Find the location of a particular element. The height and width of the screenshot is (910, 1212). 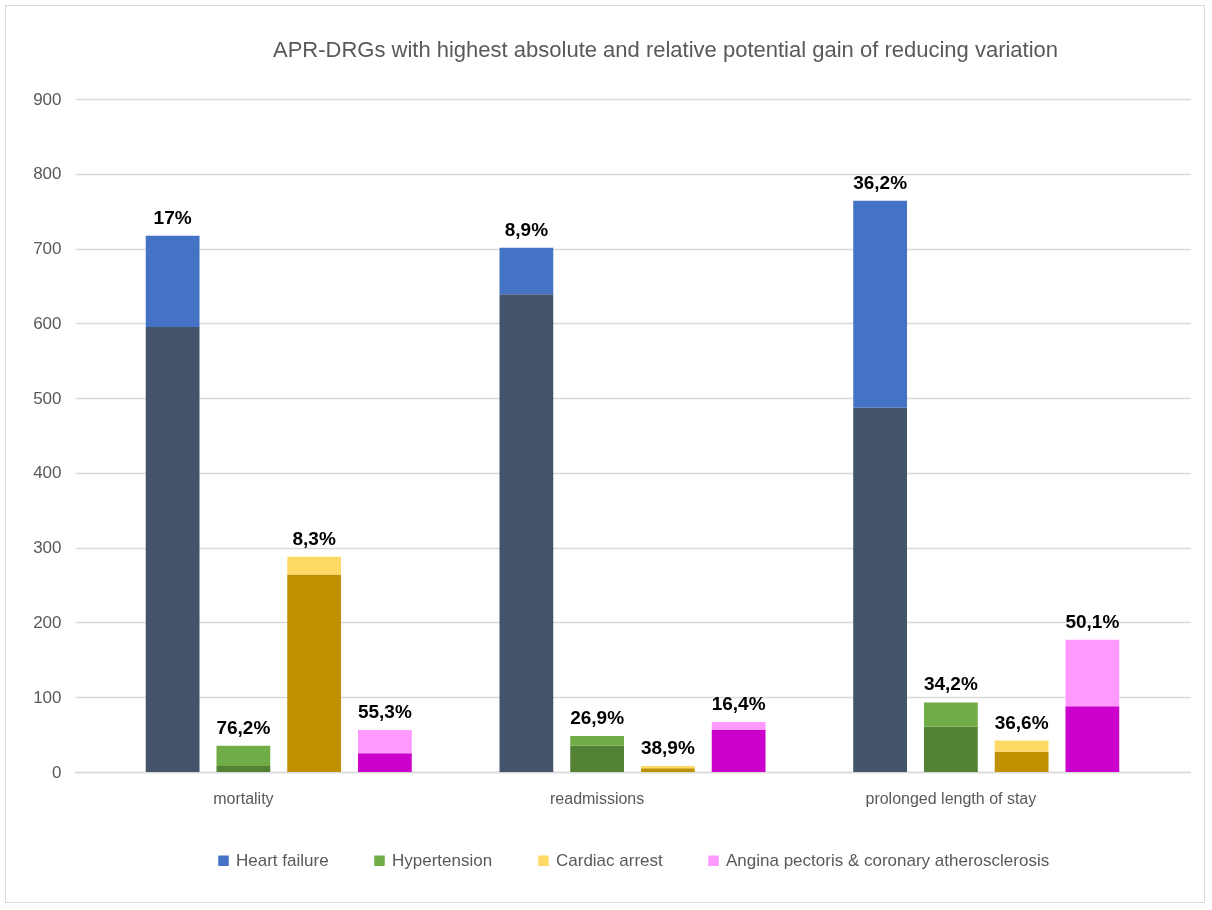

annotation: 8,9% is located at coordinates (526, 229).